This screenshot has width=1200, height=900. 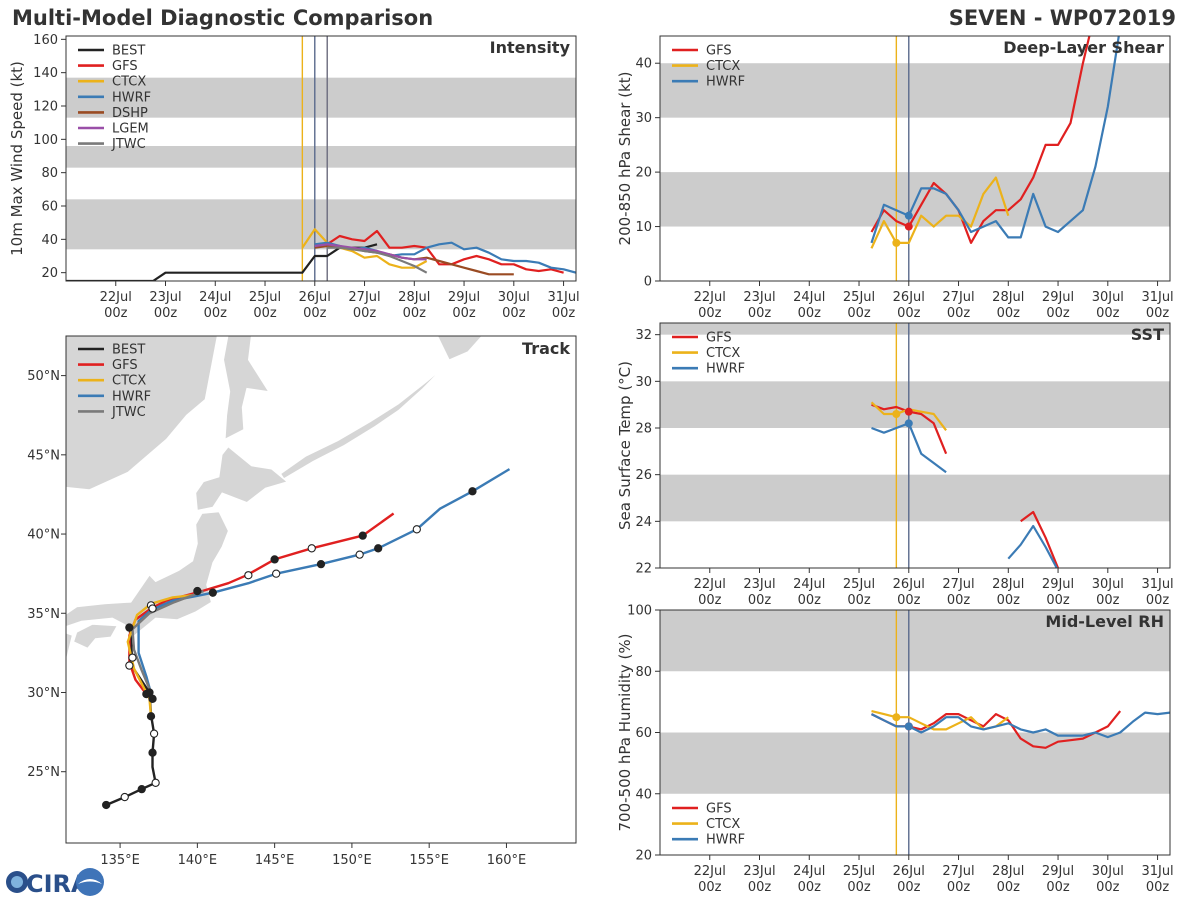 What do you see at coordinates (908, 215) in the screenshot?
I see `shear-marker-hwrf` at bounding box center [908, 215].